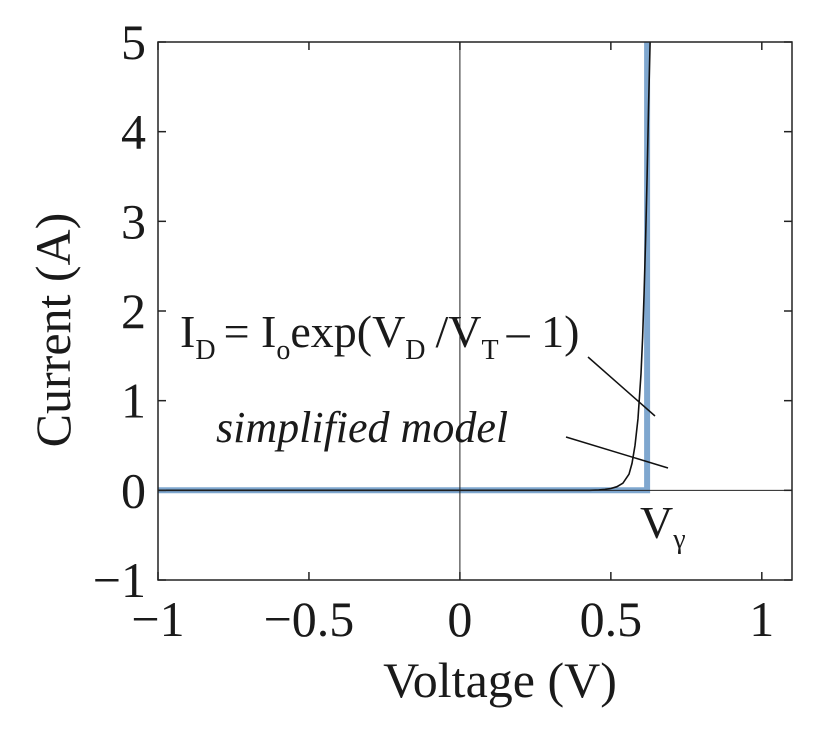  Describe the element at coordinates (543, 331) in the screenshot. I see `eq-end: – 1)` at that location.